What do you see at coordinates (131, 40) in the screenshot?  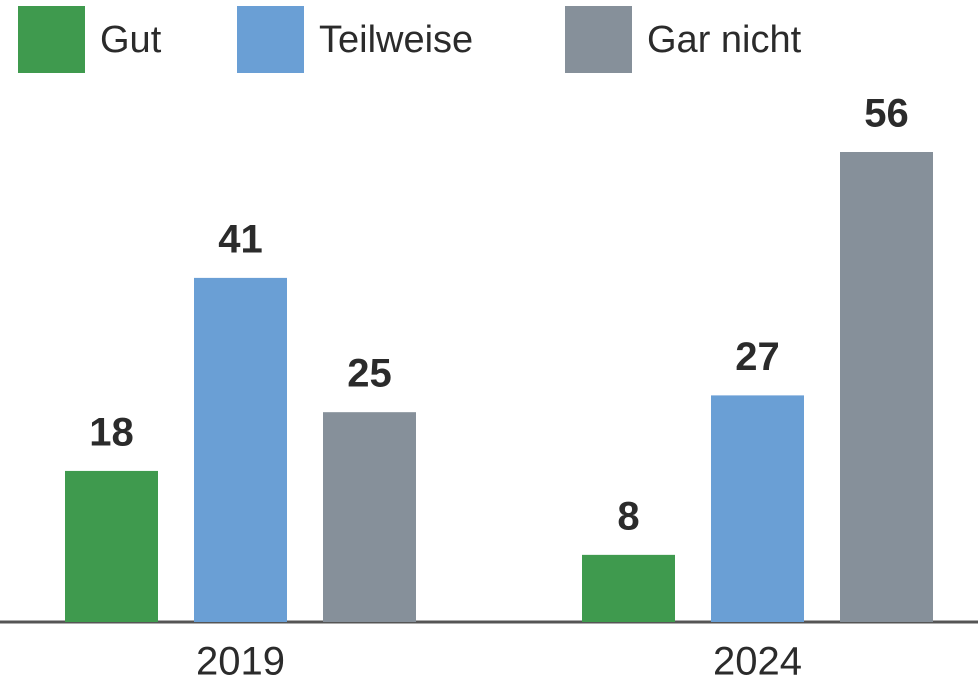 I see `legend-label: Gut` at bounding box center [131, 40].